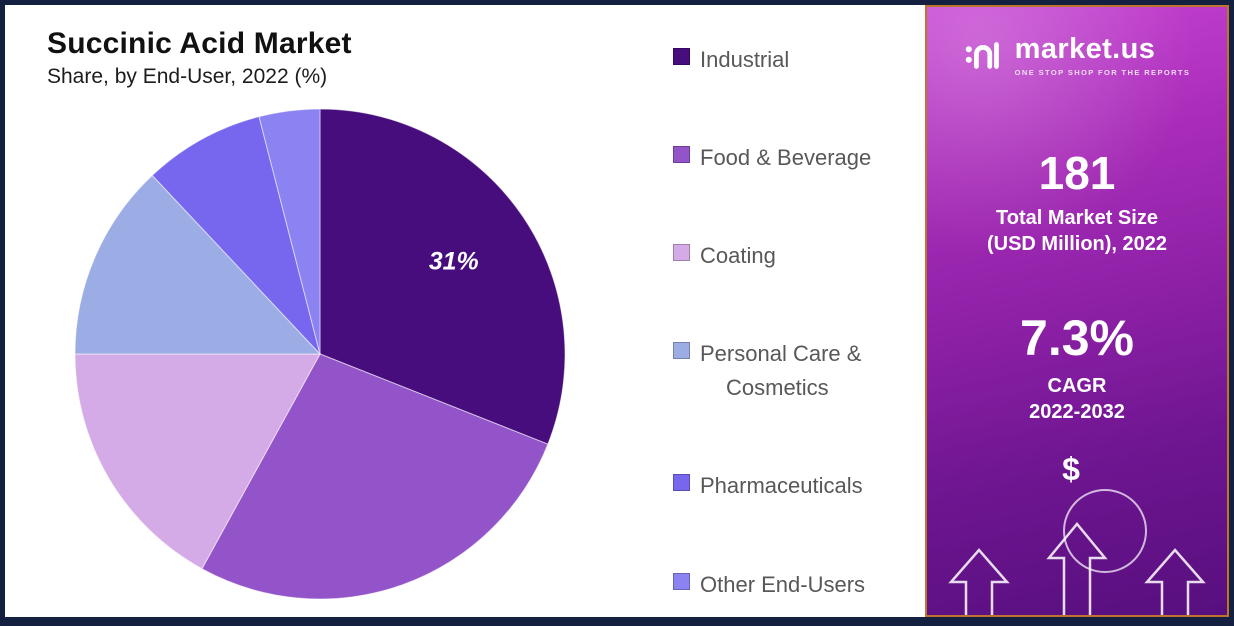 The height and width of the screenshot is (626, 1234). What do you see at coordinates (783, 584) in the screenshot?
I see `legend-label-other-end-users: Other End-Users` at bounding box center [783, 584].